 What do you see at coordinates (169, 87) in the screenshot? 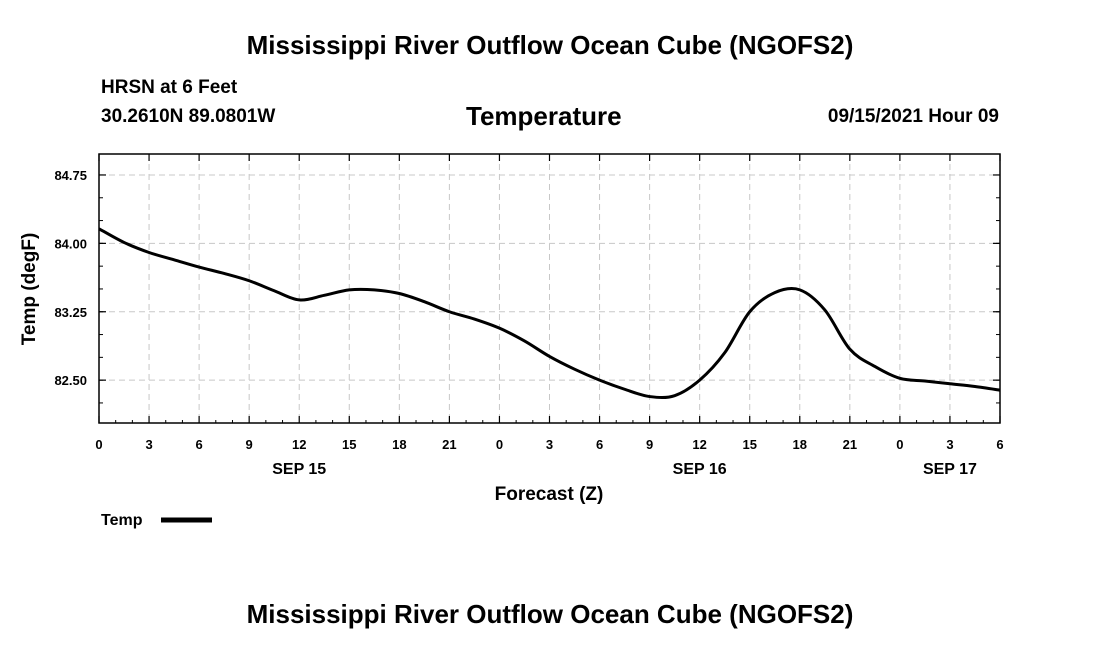
I see `station-label: HRSN at 6 Feet` at bounding box center [169, 87].